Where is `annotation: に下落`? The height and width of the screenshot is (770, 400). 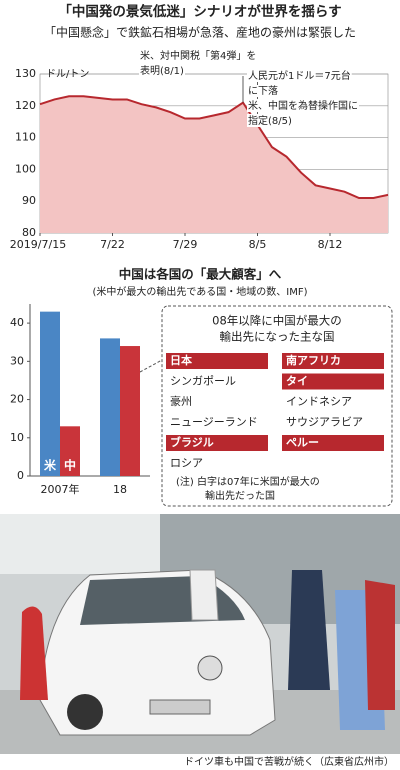
annotation: に下落 is located at coordinates (263, 91).